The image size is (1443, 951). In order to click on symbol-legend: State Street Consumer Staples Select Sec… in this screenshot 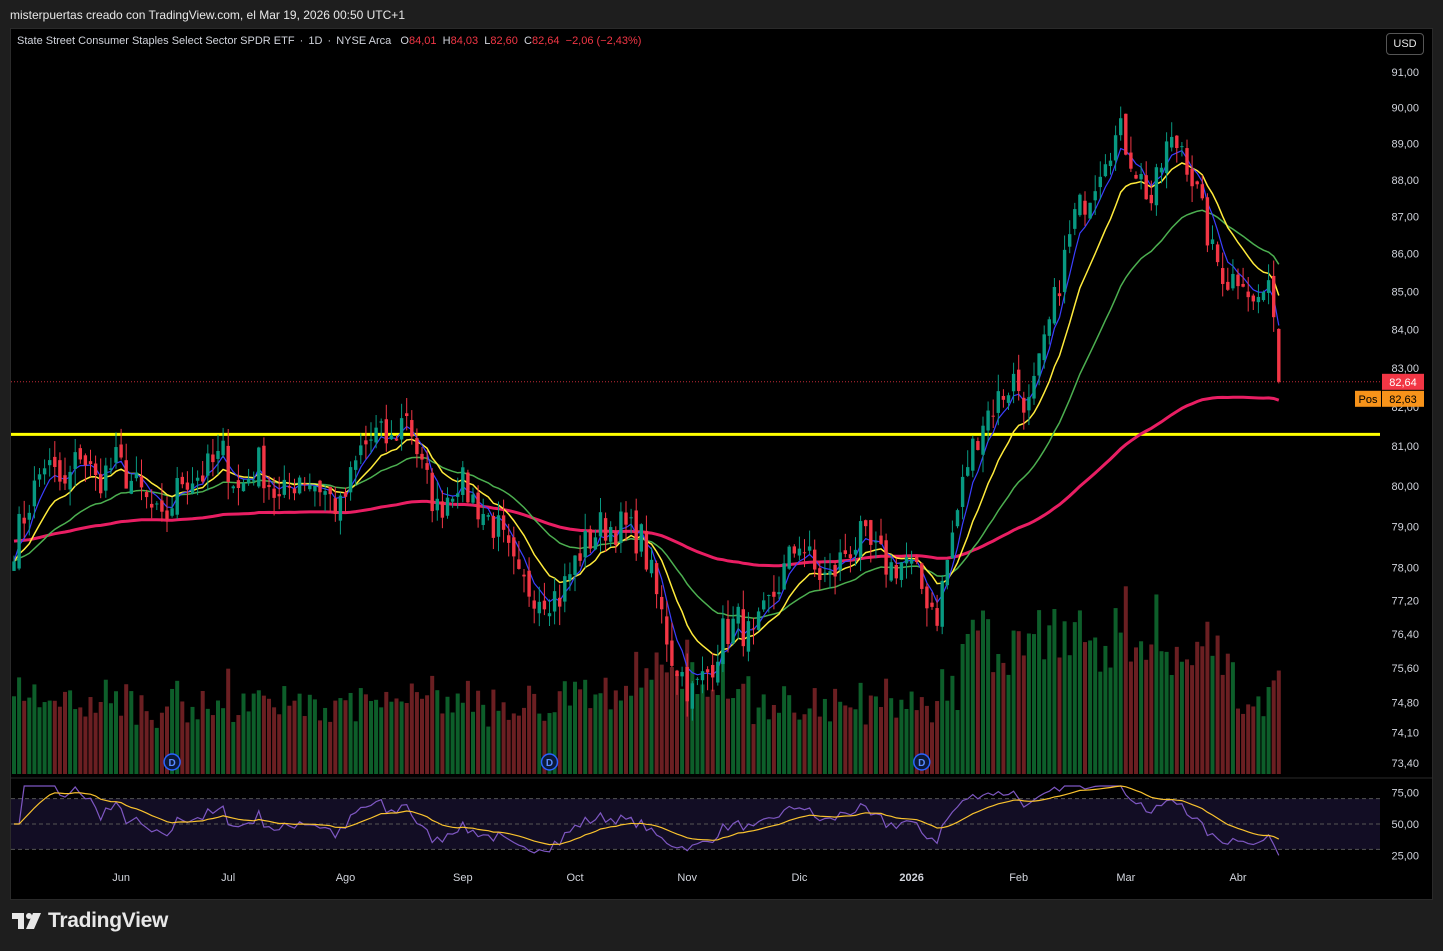, I will do `click(329, 41)`.